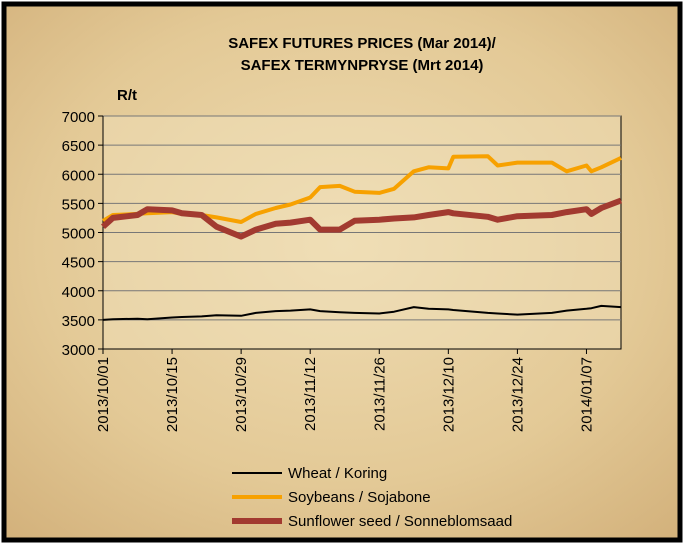  Describe the element at coordinates (362, 65) in the screenshot. I see `chart-title: SAFEX TERMYNPRYSE (Mrt 2014)` at that location.